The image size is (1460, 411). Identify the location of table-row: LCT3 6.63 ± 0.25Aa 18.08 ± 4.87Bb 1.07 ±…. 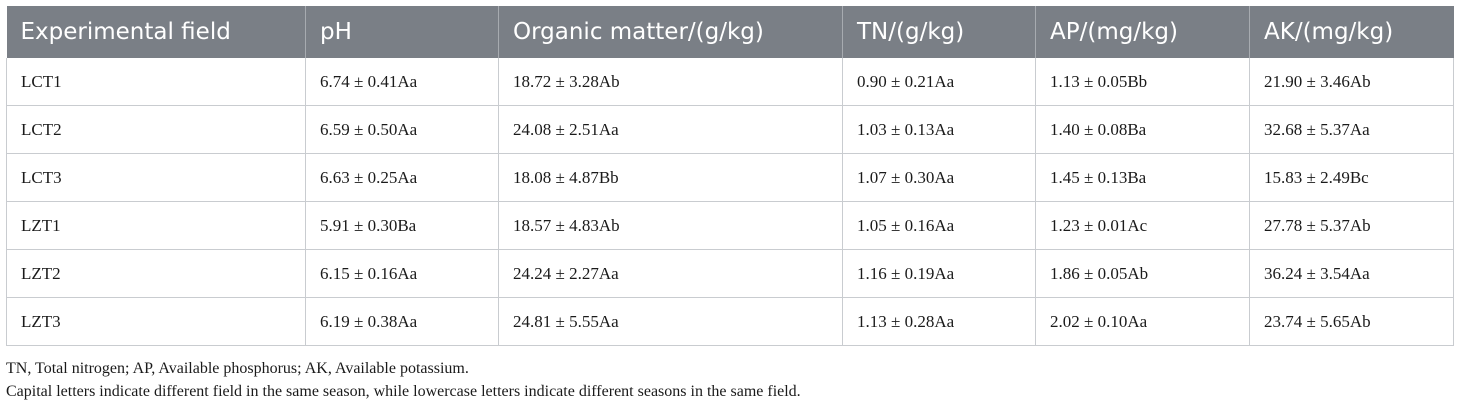
(730, 177).